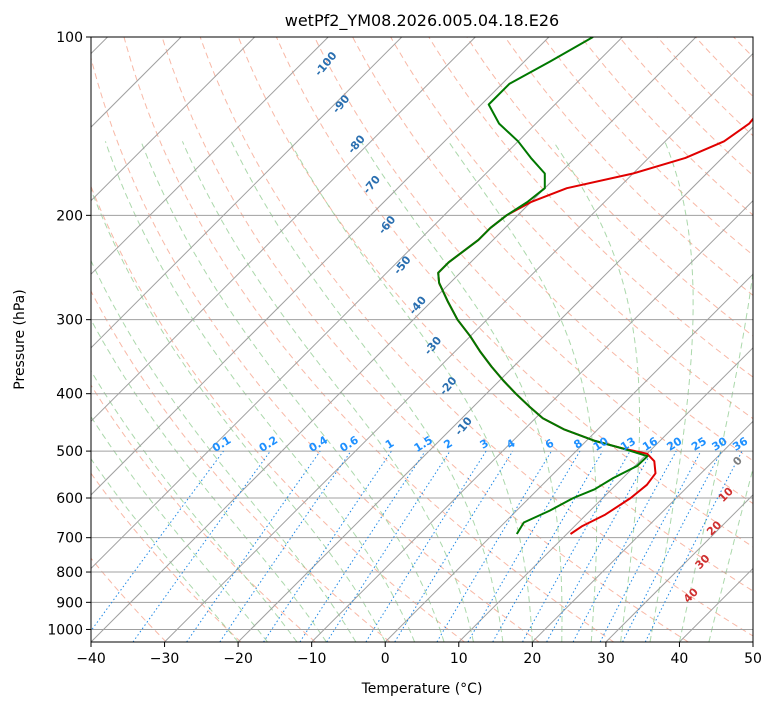 The image size is (775, 708). I want to click on y-tick-label: 600, so click(69, 499).